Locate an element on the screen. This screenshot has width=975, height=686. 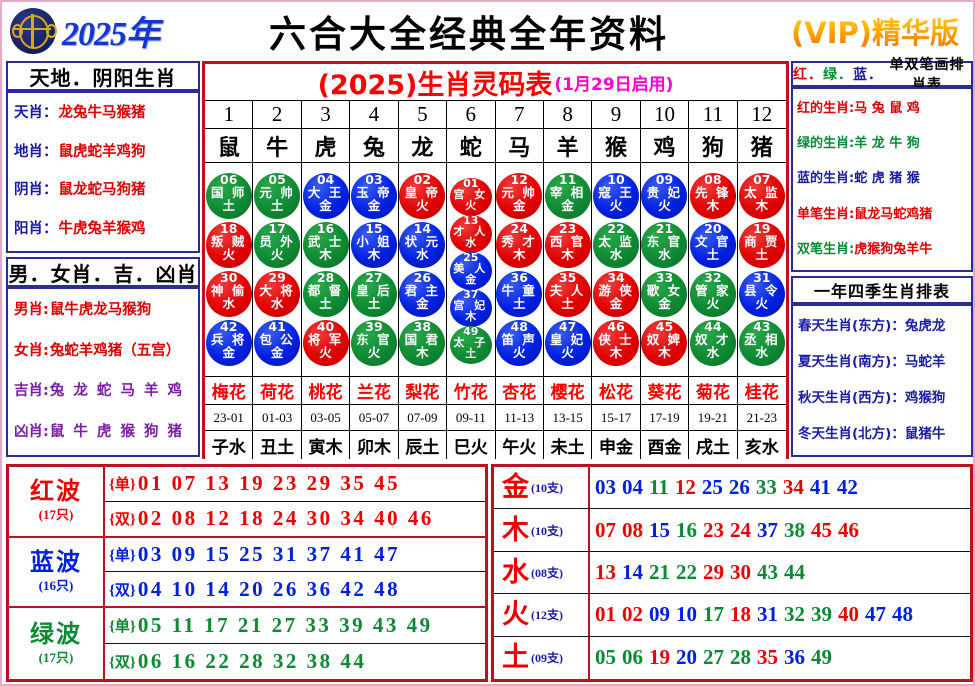
number-ball: 14 状 元水 is located at coordinates (422, 244).